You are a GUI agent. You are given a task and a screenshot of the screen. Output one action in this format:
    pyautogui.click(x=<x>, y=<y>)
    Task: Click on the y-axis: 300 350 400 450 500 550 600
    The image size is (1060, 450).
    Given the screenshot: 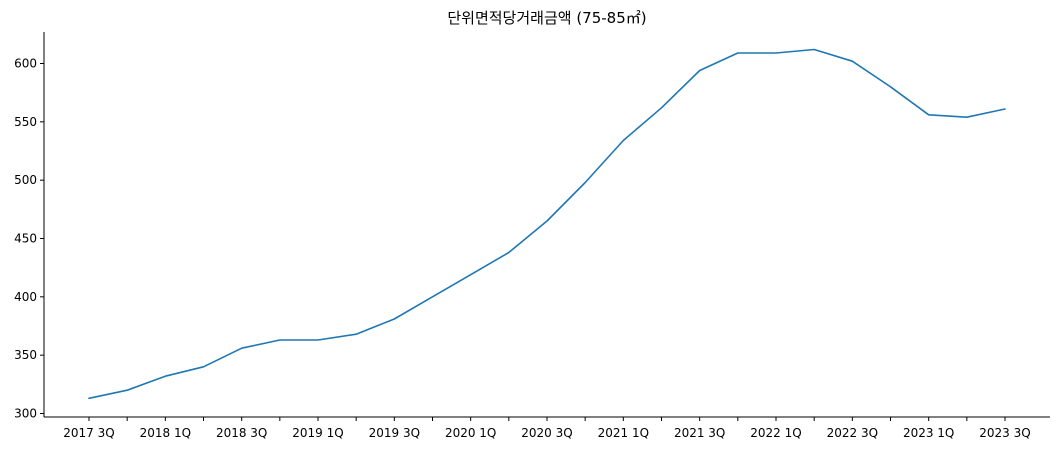 What is the action you would take?
    pyautogui.click(x=29, y=226)
    